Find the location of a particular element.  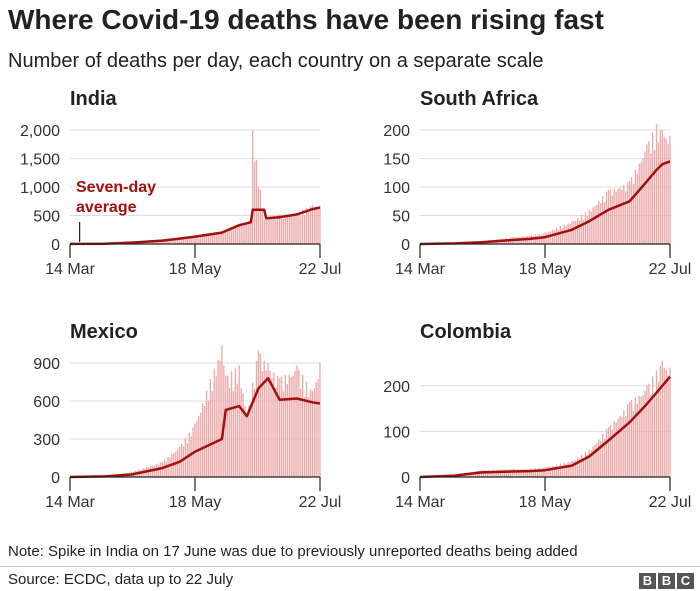

bbc-logo: B B C is located at coordinates (666, 581).